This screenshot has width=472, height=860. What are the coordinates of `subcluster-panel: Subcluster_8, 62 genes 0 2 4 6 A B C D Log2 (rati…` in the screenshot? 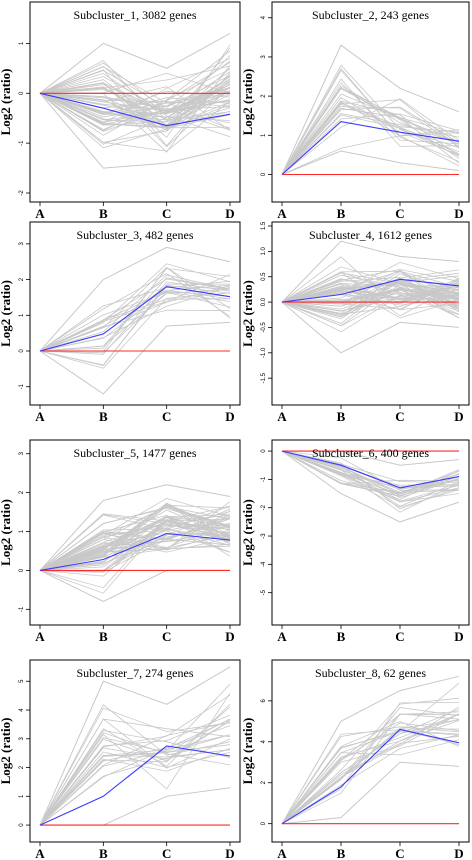 It's located at (355, 759).